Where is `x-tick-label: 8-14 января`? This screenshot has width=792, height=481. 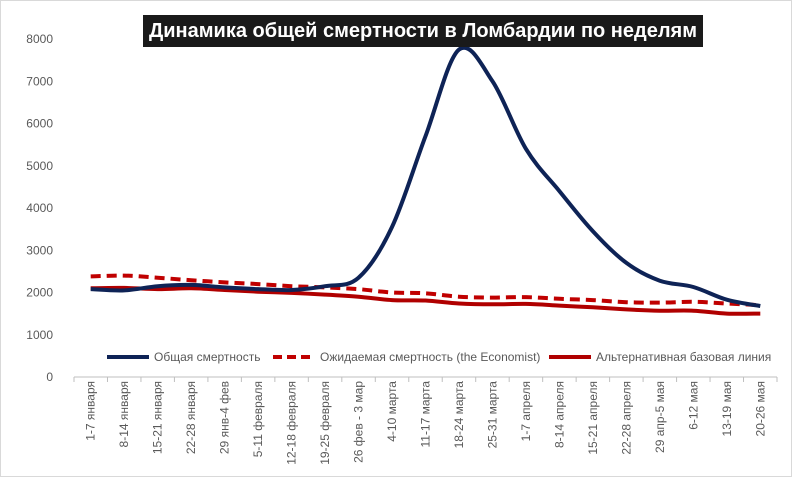
x-tick-label: 8-14 января is located at coordinates (124, 414).